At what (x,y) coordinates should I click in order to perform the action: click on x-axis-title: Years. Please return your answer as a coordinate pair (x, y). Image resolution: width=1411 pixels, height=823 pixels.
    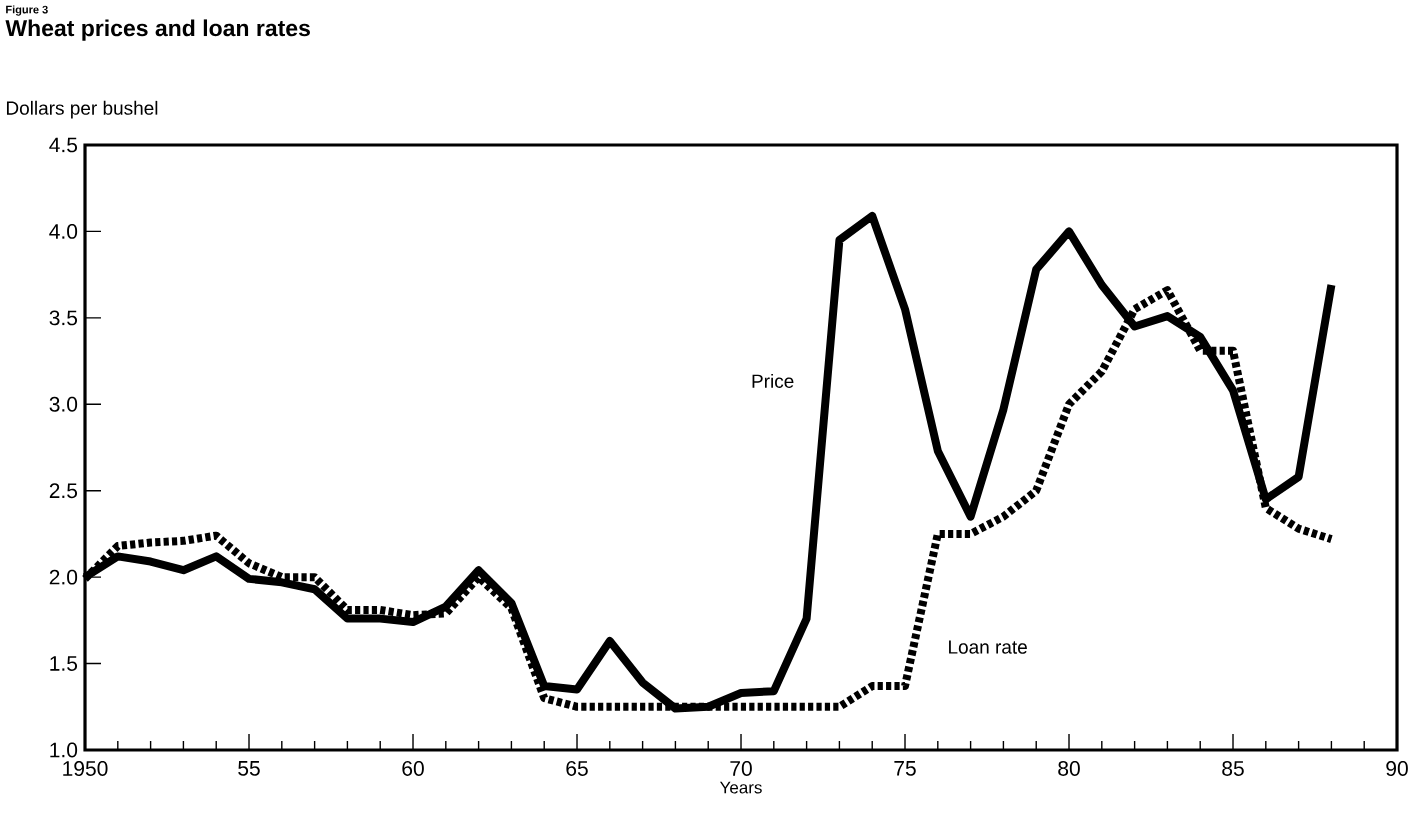
    Looking at the image, I should click on (740, 787).